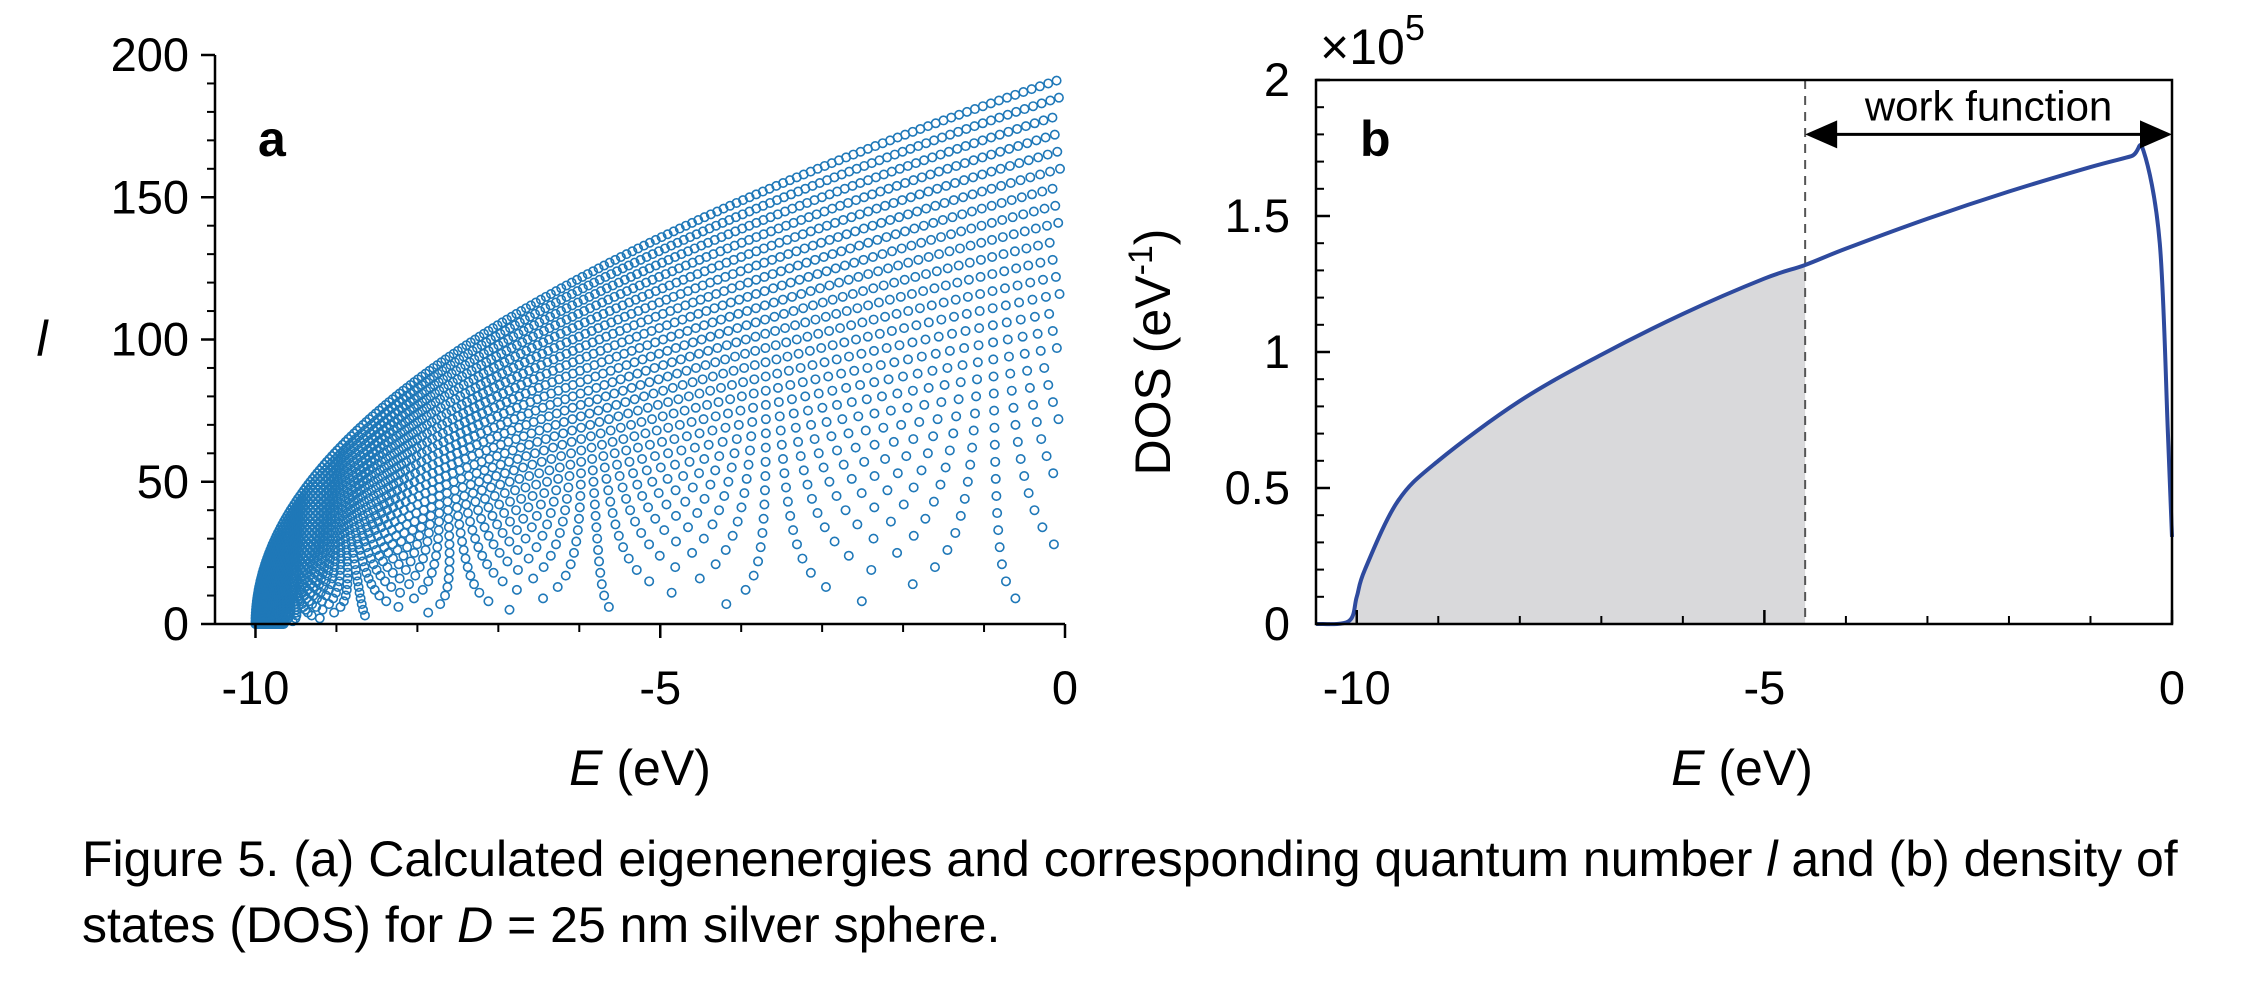  Describe the element at coordinates (657, 768) in the screenshot. I see `panel-a-x-label-unit: (eV)` at that location.